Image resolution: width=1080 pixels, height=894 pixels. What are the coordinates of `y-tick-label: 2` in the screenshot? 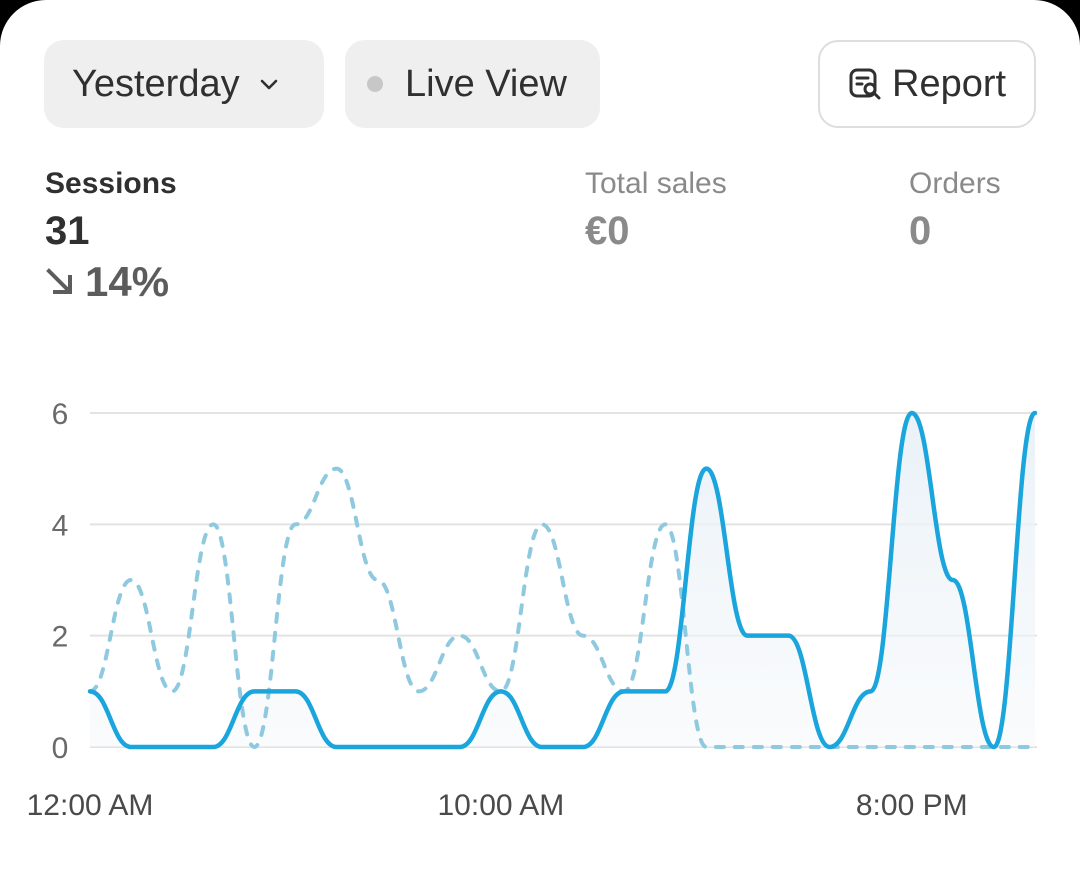 It's located at (60, 637).